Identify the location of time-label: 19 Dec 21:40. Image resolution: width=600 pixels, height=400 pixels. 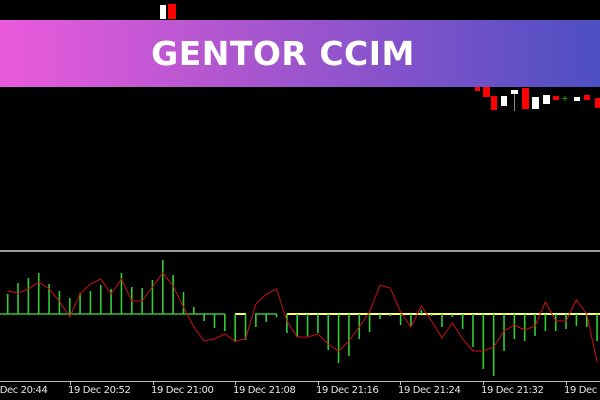
(582, 390).